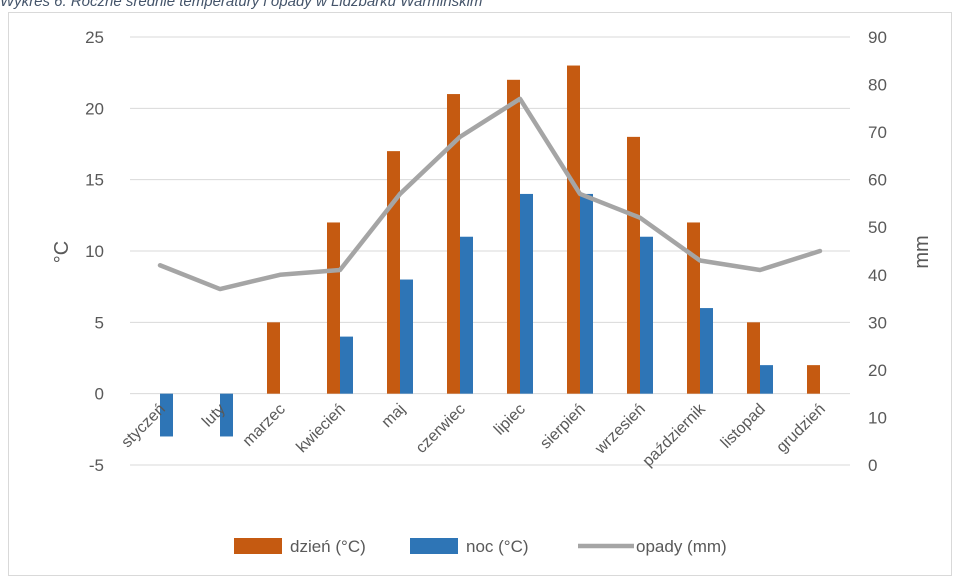 Image resolution: width=957 pixels, height=579 pixels. What do you see at coordinates (497, 546) in the screenshot?
I see `legend-label-night: noc (°C)` at bounding box center [497, 546].